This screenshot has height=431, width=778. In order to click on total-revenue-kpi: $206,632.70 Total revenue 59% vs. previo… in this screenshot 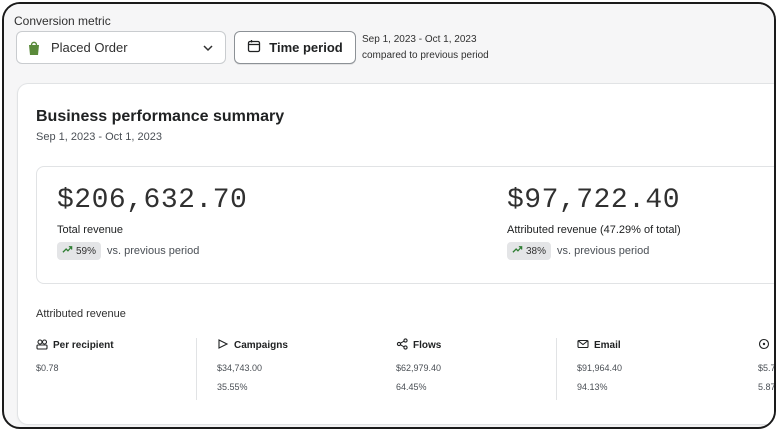, I will do `click(152, 213)`.